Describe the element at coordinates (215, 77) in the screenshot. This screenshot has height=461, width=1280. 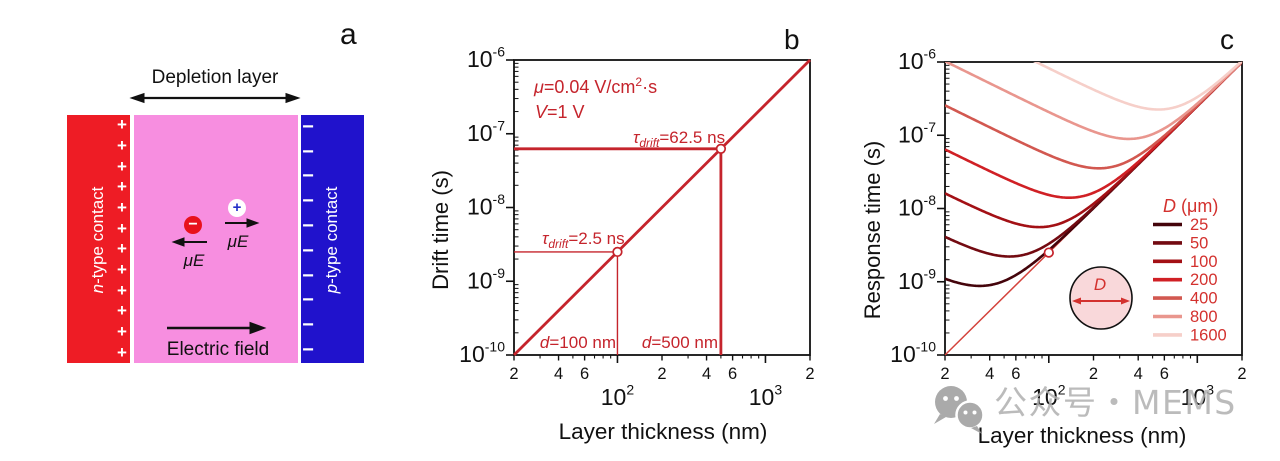
I see `depletion-layer-label: Depletion layer` at that location.